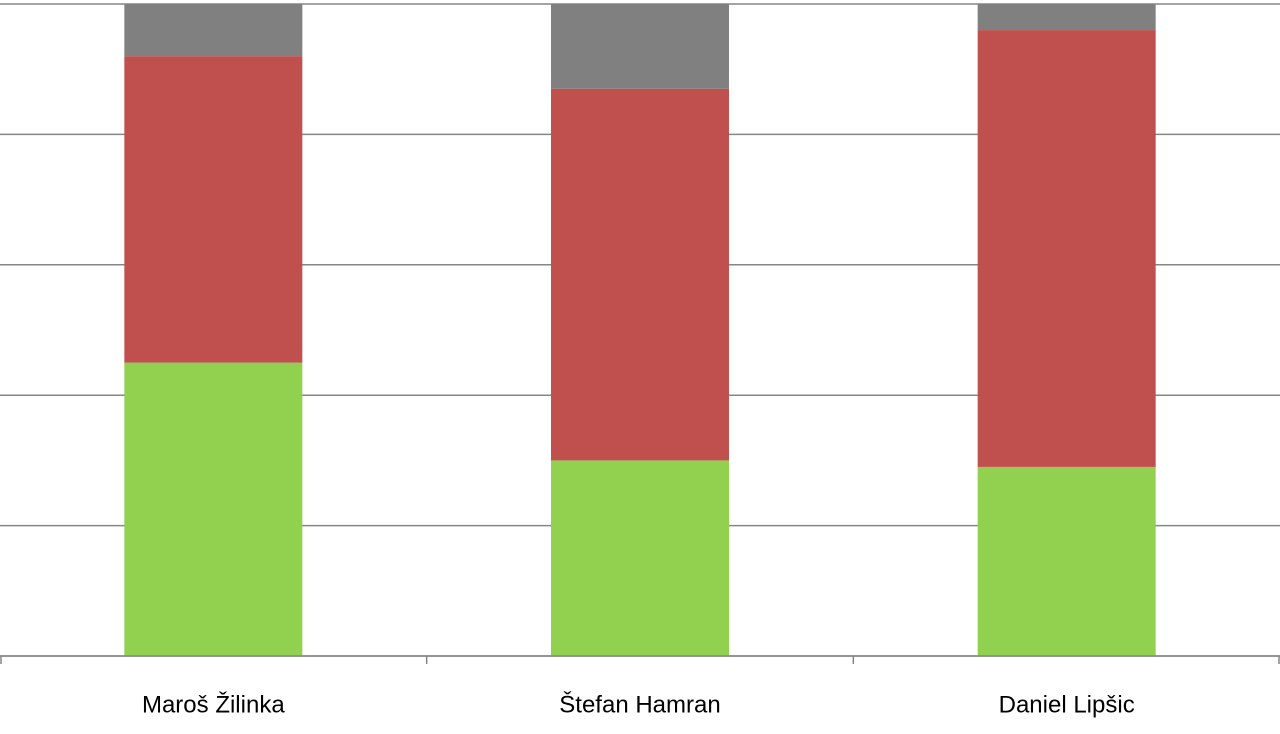 This screenshot has width=1280, height=734. What do you see at coordinates (639, 704) in the screenshot?
I see `x-tick-label: Štefan Hamran` at bounding box center [639, 704].